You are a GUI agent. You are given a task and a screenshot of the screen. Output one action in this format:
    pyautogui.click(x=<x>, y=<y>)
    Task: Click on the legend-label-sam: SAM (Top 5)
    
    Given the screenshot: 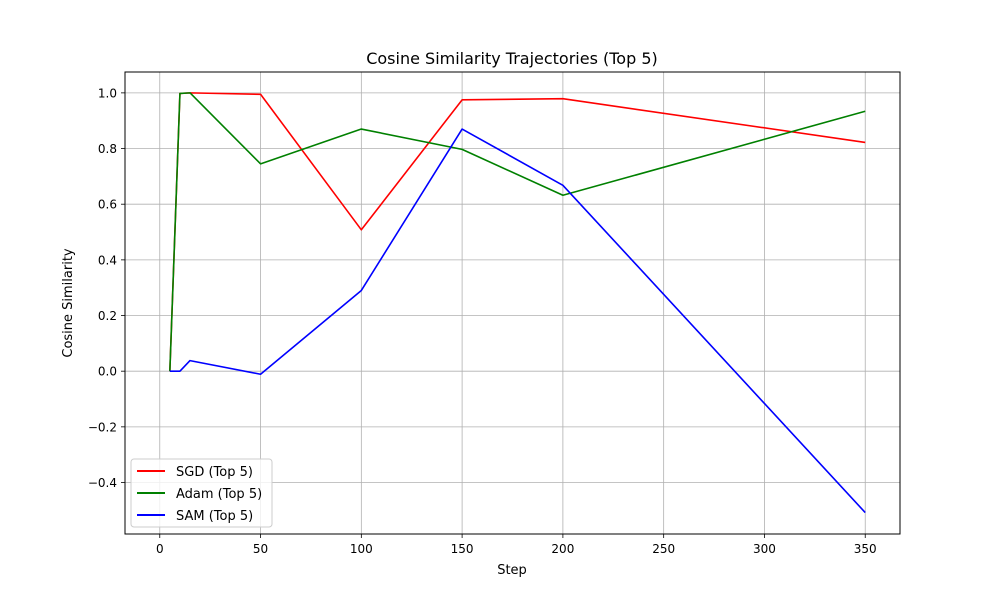 What is the action you would take?
    pyautogui.click(x=214, y=516)
    